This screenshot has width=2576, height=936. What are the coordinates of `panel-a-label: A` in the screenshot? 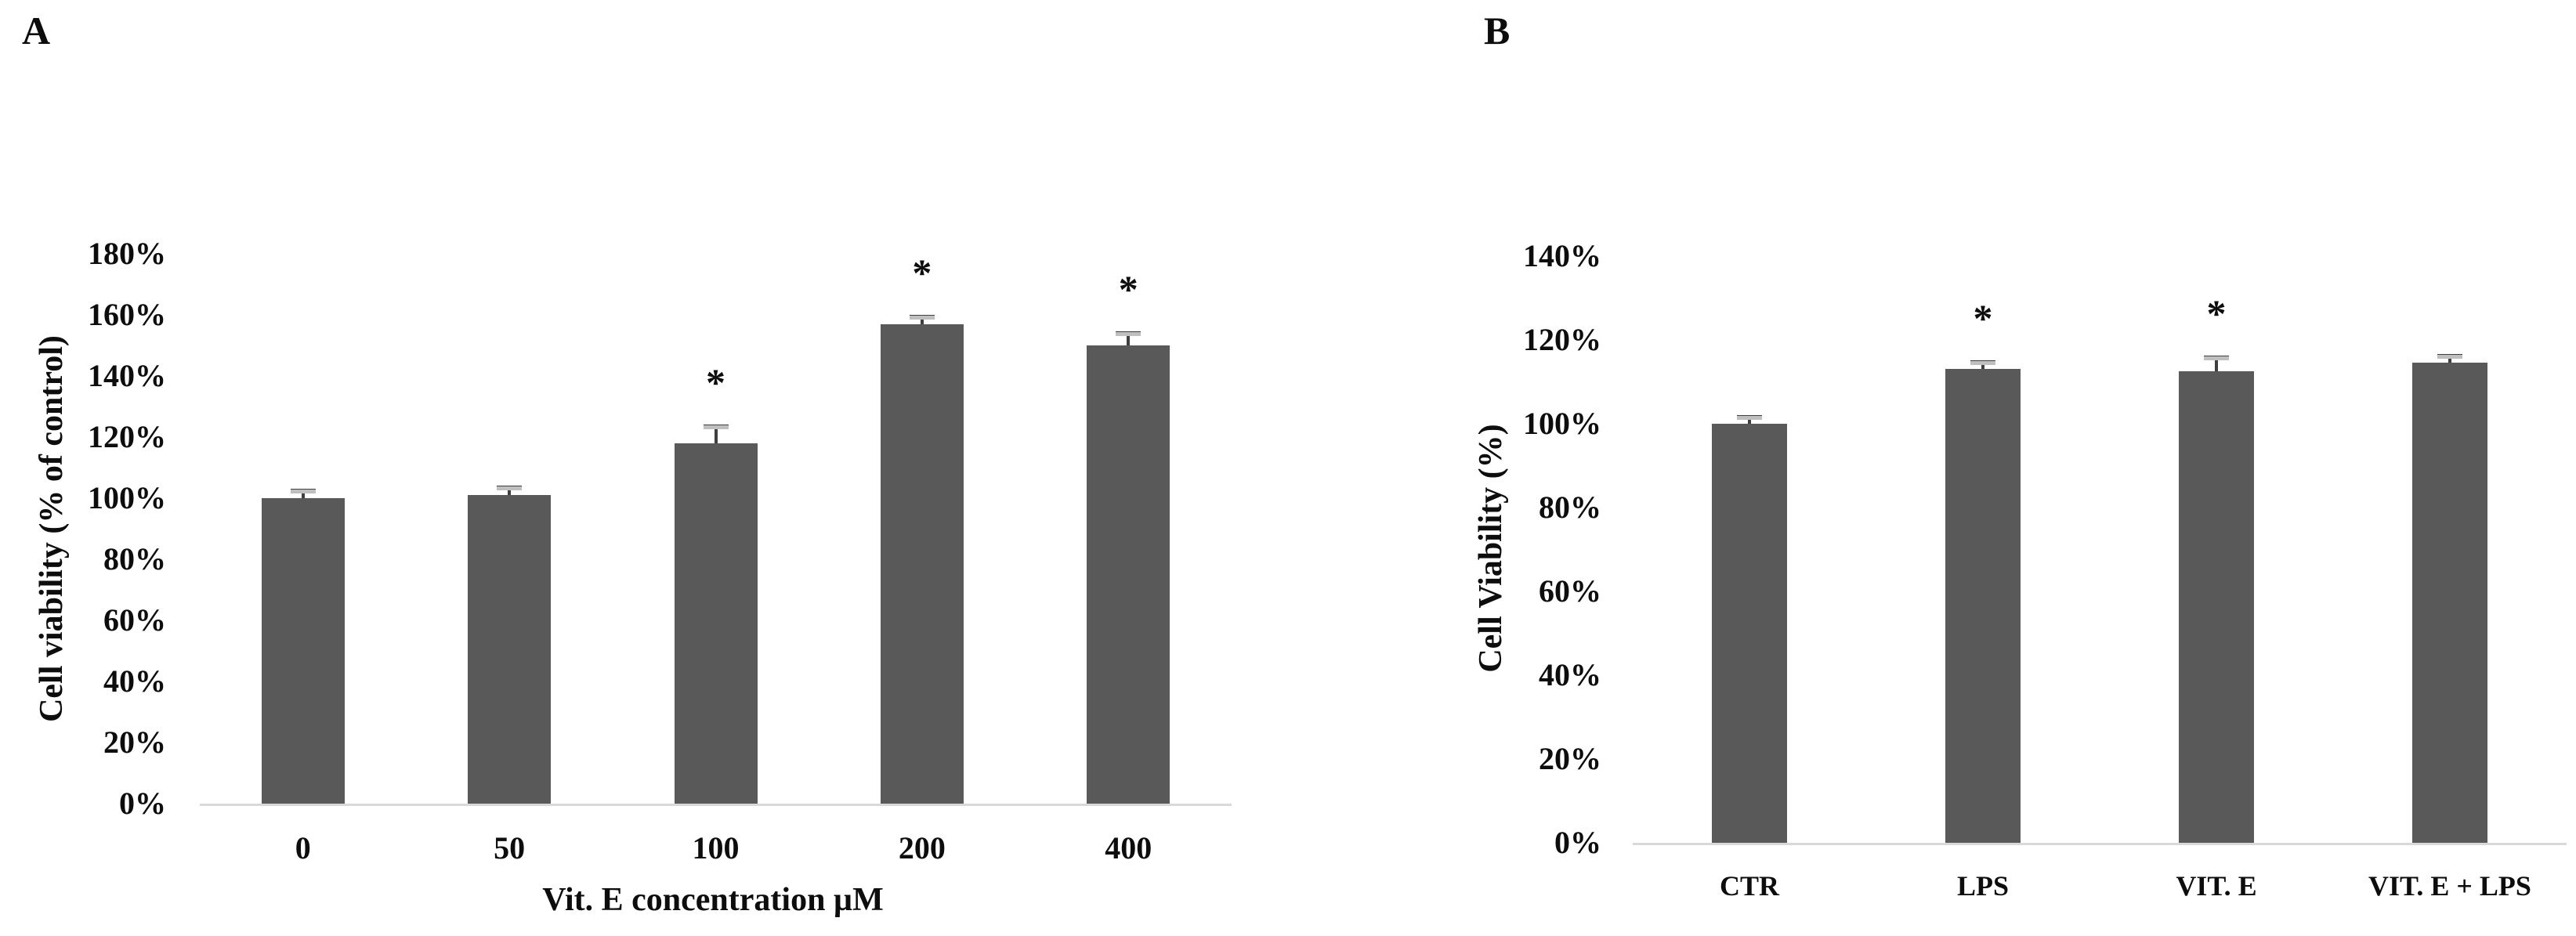 It's located at (36, 30).